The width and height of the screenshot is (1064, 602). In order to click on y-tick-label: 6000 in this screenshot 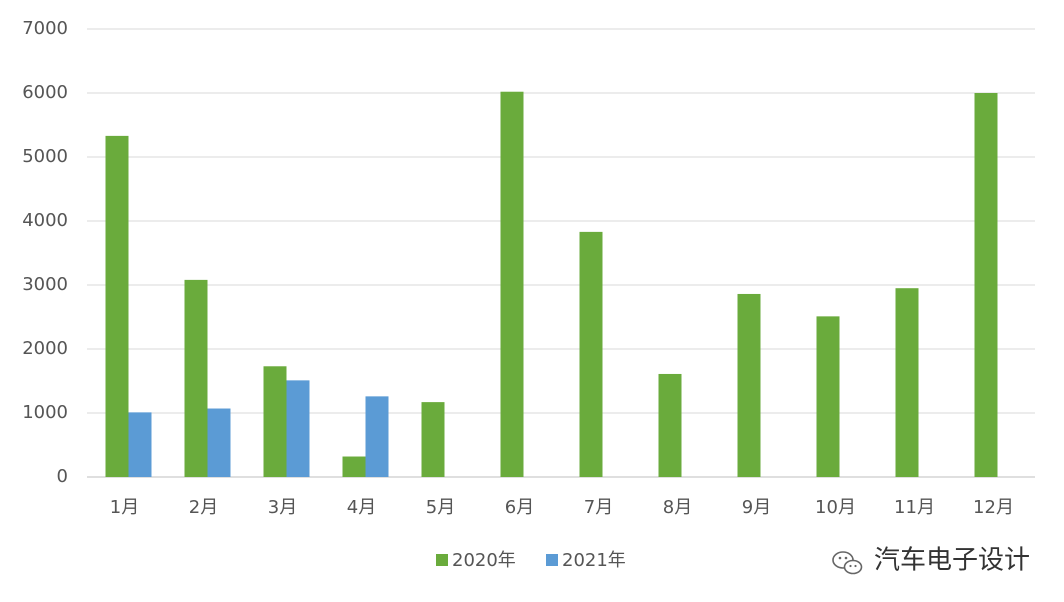, I will do `click(45, 92)`.